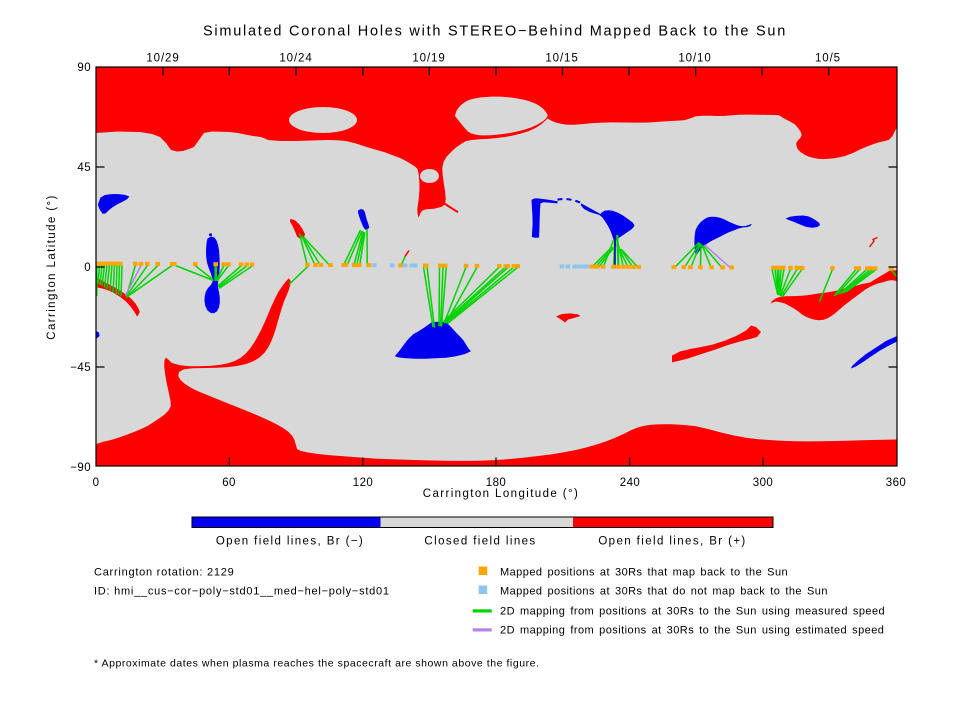 The width and height of the screenshot is (960, 720). What do you see at coordinates (428, 59) in the screenshot?
I see `svg-text: 10/19` at bounding box center [428, 59].